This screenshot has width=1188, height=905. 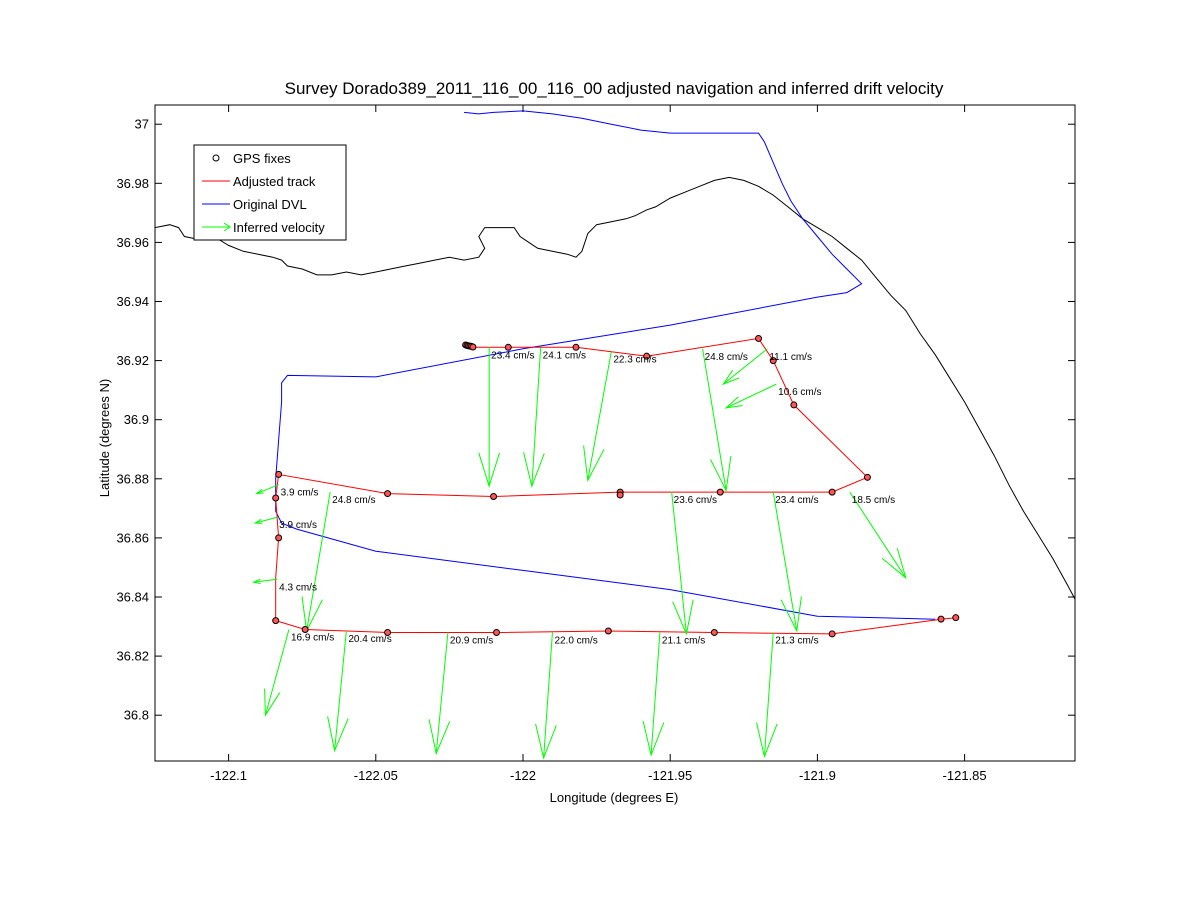 What do you see at coordinates (132, 478) in the screenshot?
I see `y-tick-label: 36.88` at bounding box center [132, 478].